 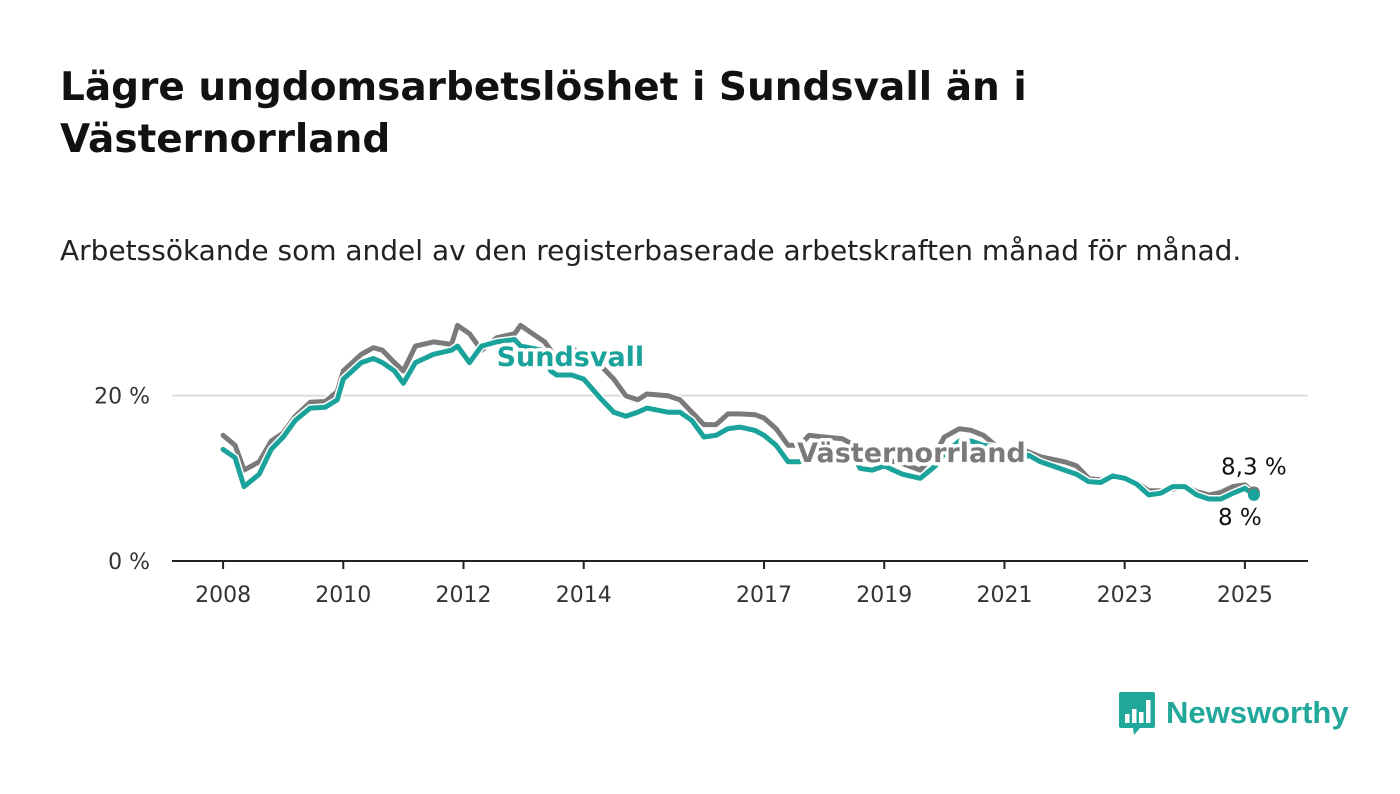 What do you see at coordinates (129, 562) in the screenshot?
I see `y-tick-label: 0 %` at bounding box center [129, 562].